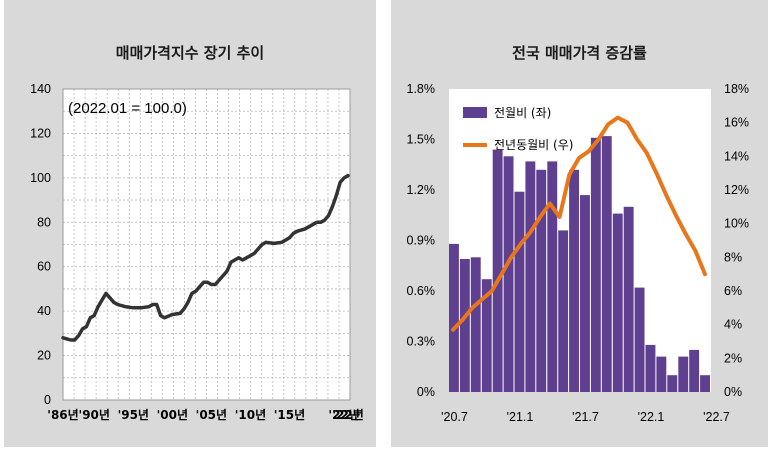 The width and height of the screenshot is (775, 462). What do you see at coordinates (733, 291) in the screenshot?
I see `right-y-tick-label: 6%` at bounding box center [733, 291].